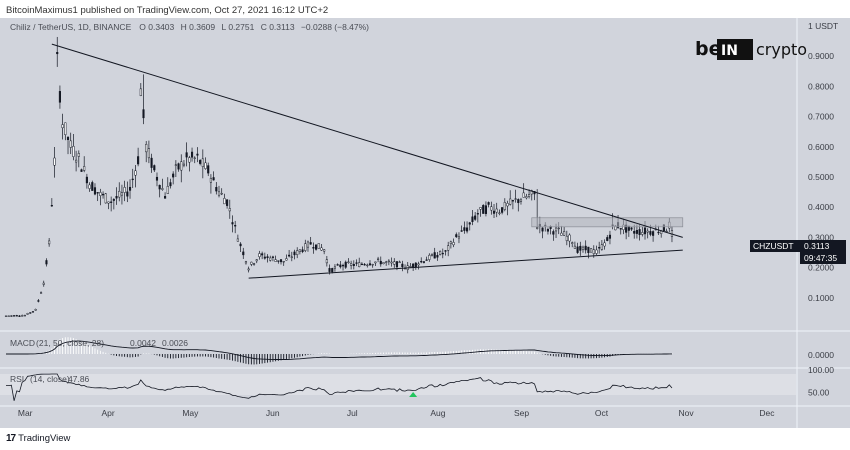 The image size is (850, 450). Describe the element at coordinates (821, 177) in the screenshot. I see `y-tick-label: 0.5000` at that location.